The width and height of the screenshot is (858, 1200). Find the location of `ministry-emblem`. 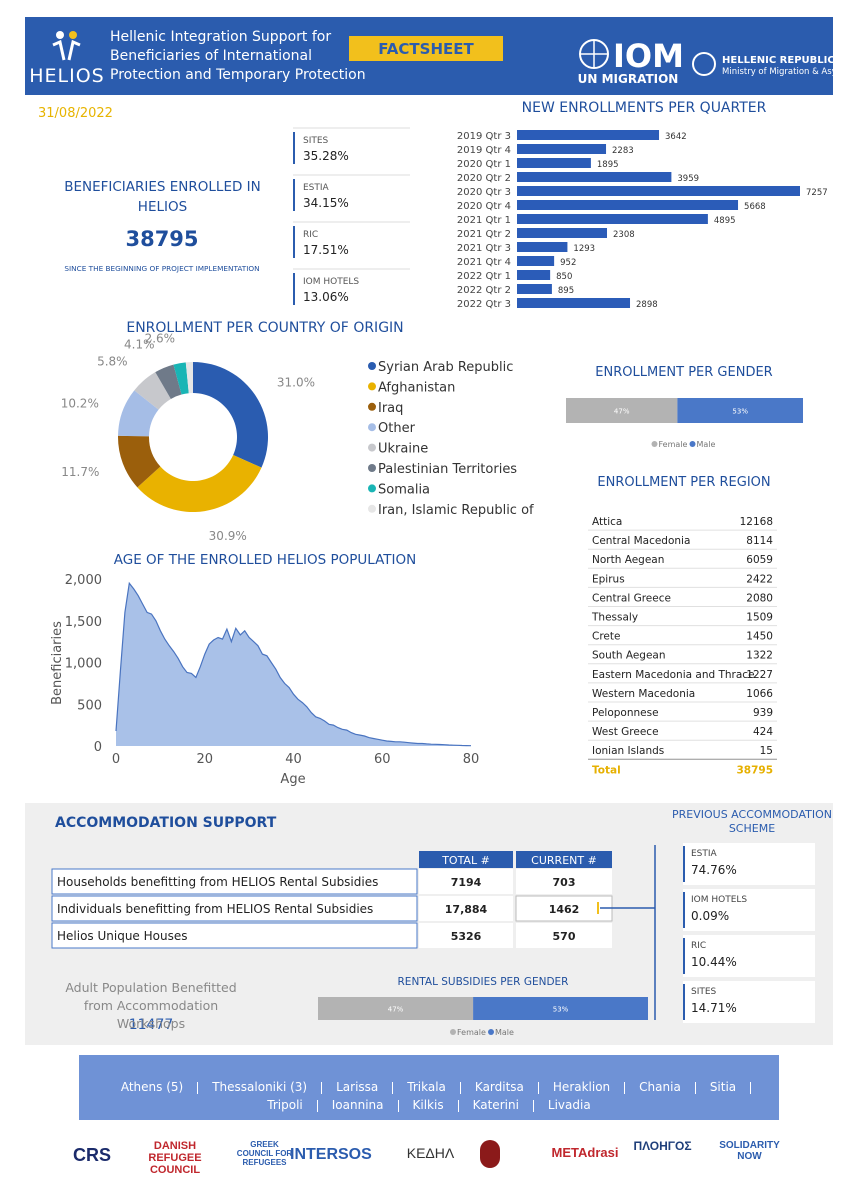

ministry-emblem is located at coordinates (704, 64).